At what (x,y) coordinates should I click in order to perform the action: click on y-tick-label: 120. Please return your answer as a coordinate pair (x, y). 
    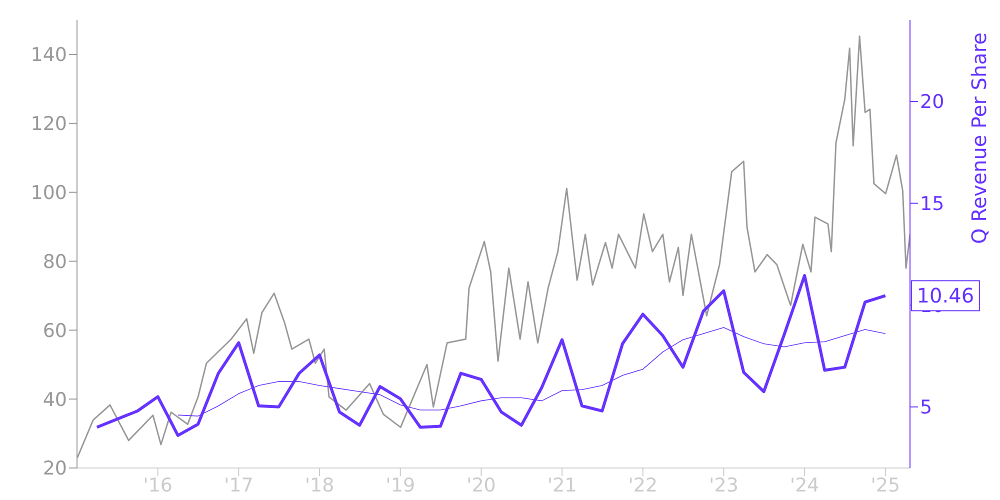
    Looking at the image, I should click on (48, 124).